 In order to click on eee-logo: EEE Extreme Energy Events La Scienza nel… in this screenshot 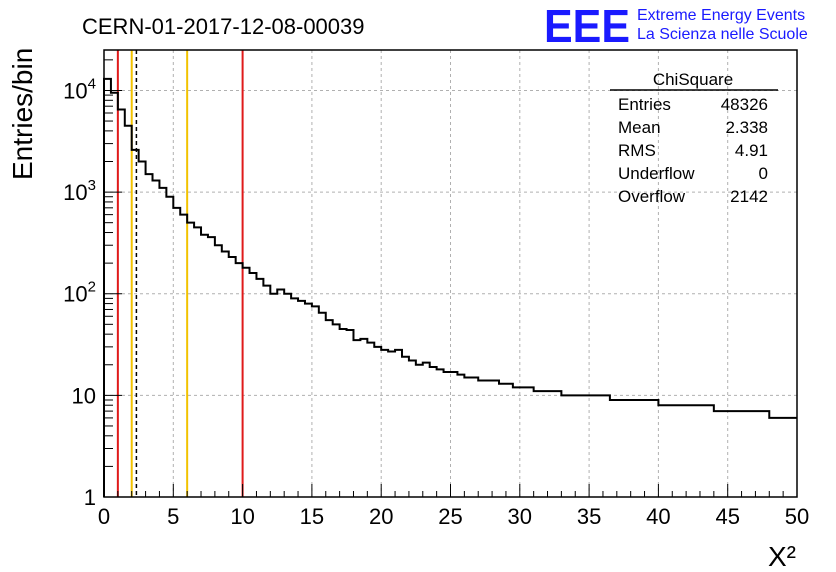, I will do `click(676, 26)`.